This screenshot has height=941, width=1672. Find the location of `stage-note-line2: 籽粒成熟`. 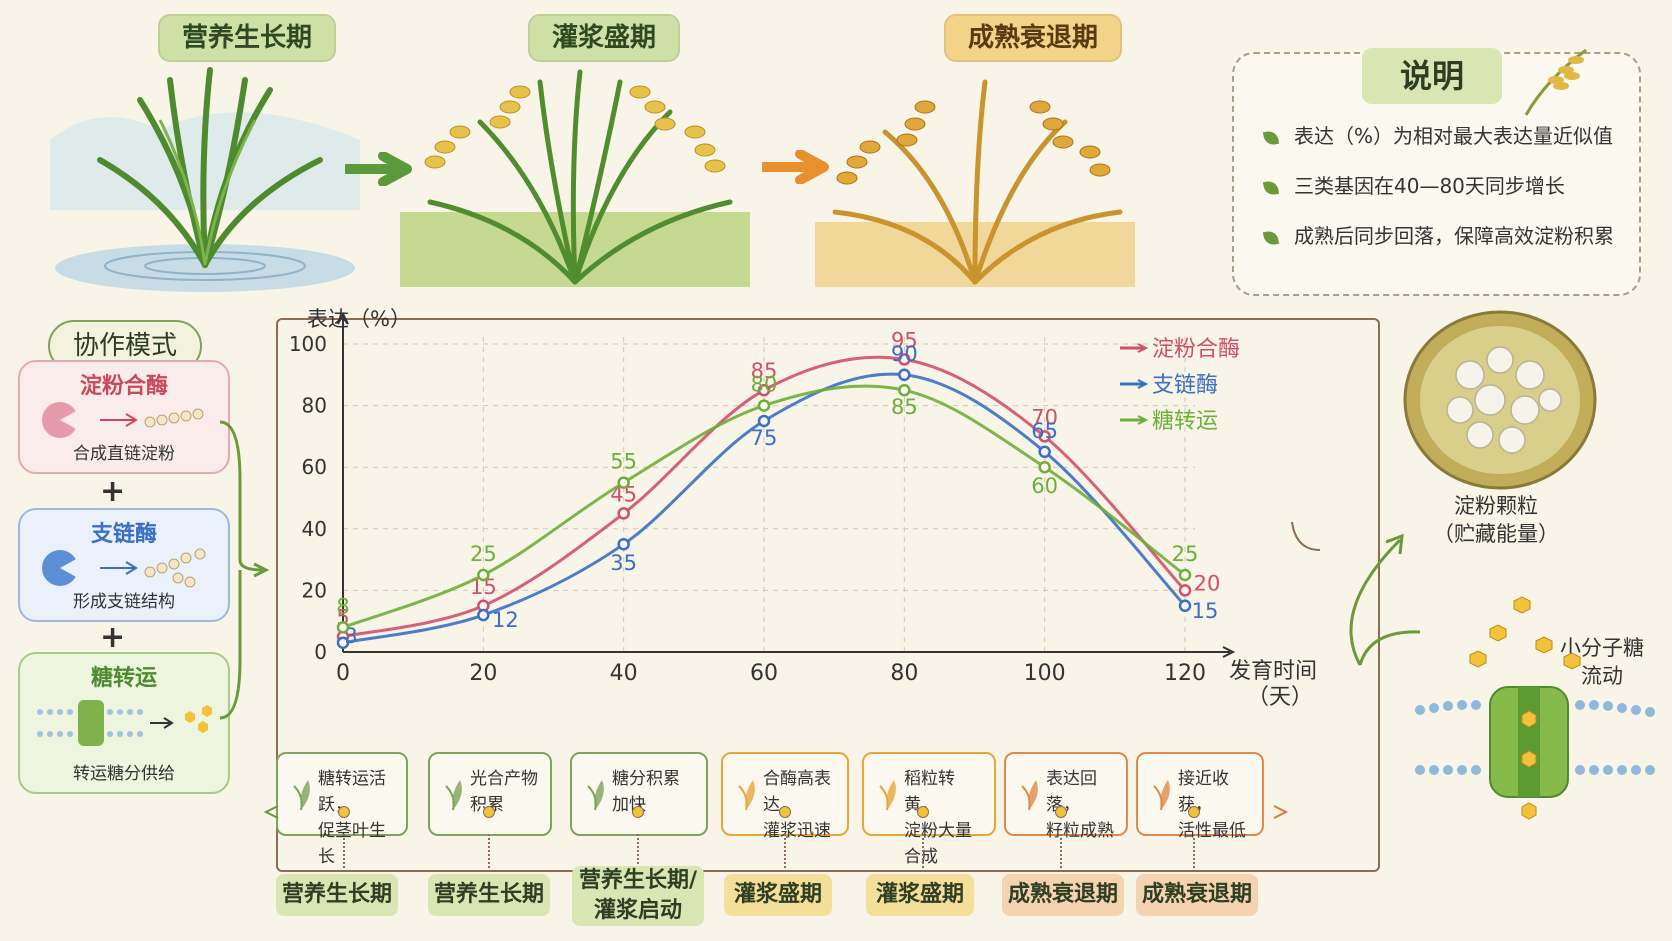

stage-note-line2: 籽粒成熟 is located at coordinates (1080, 831).